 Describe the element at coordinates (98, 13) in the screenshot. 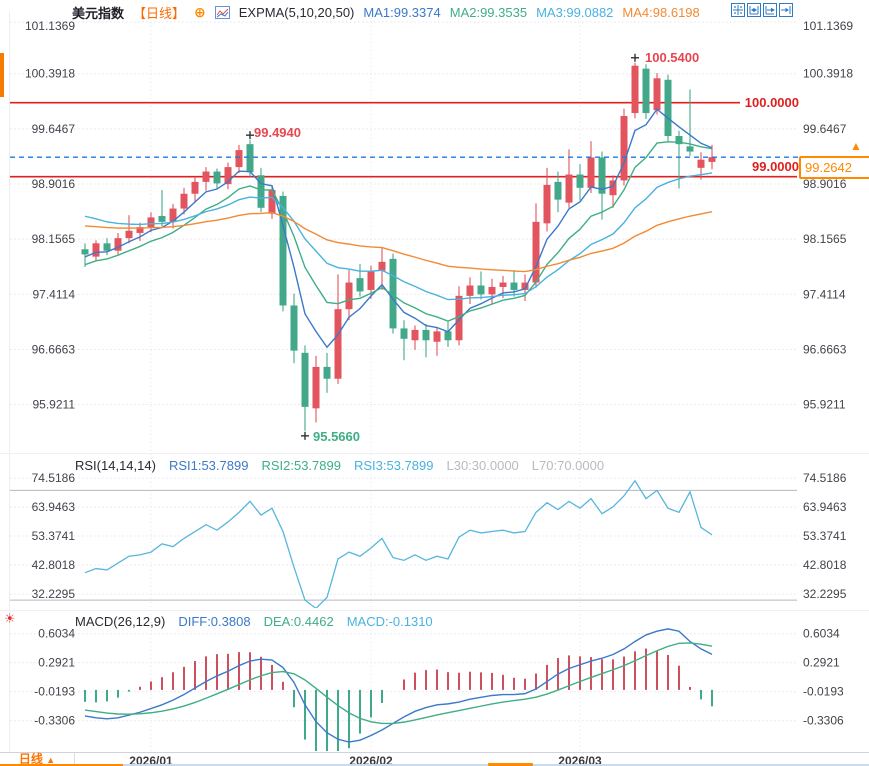

I see `symbol-name: 美元指数` at that location.